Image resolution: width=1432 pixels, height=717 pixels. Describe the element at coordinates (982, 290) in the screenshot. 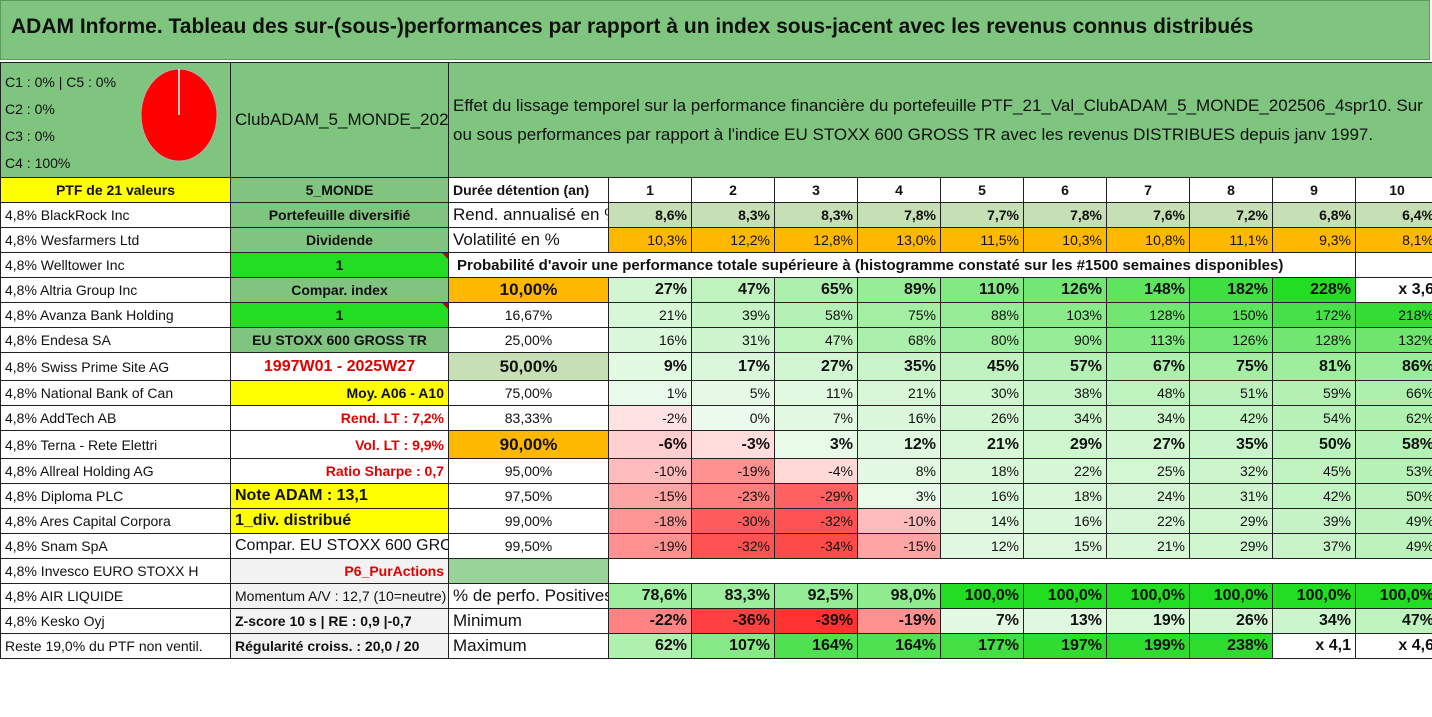

I see `probability-value: 110%` at that location.